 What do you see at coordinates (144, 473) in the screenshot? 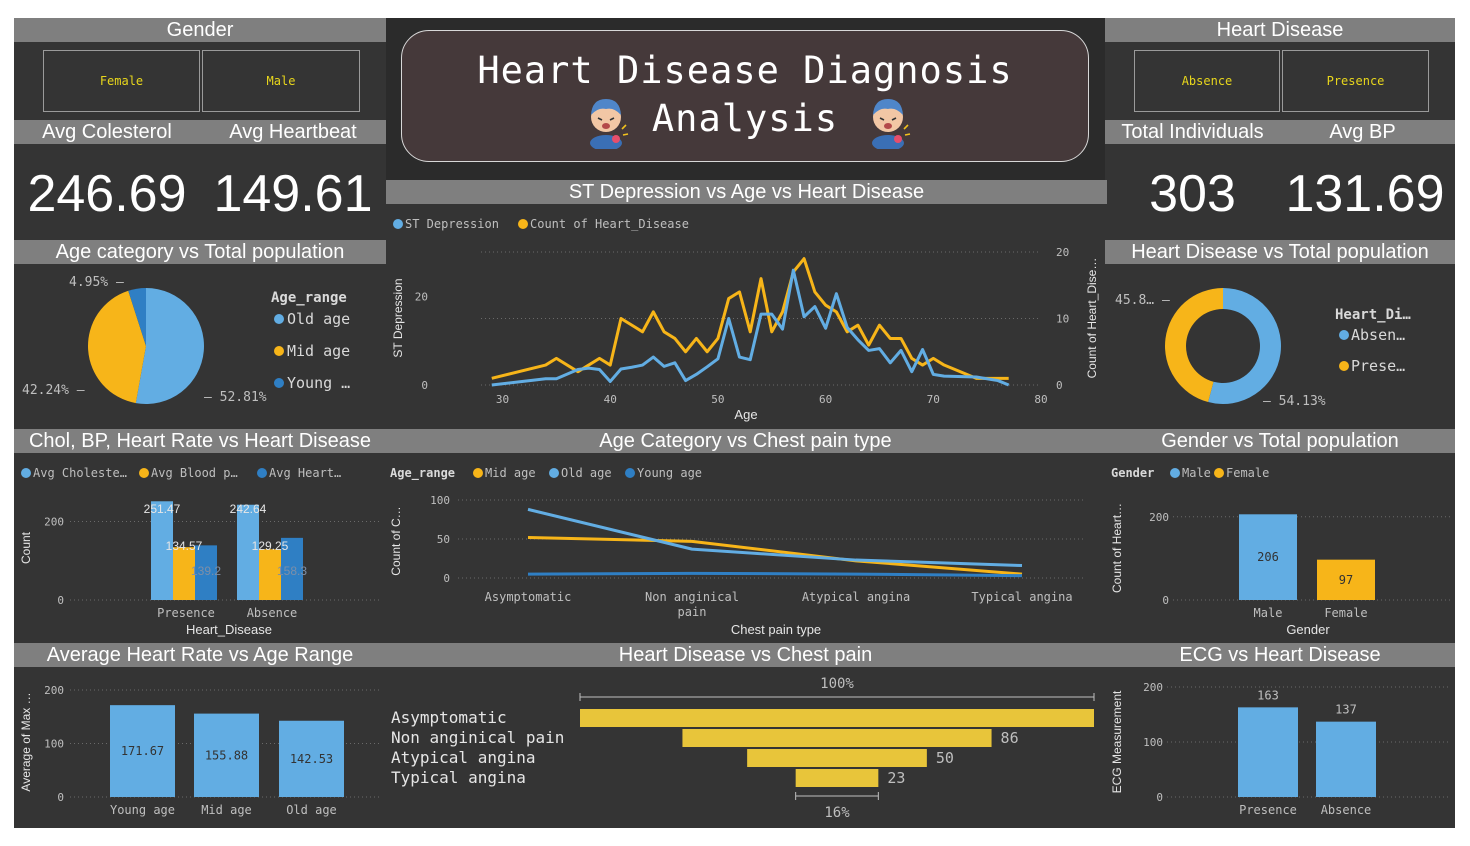
I see `chol-legend-1-marker` at bounding box center [144, 473].